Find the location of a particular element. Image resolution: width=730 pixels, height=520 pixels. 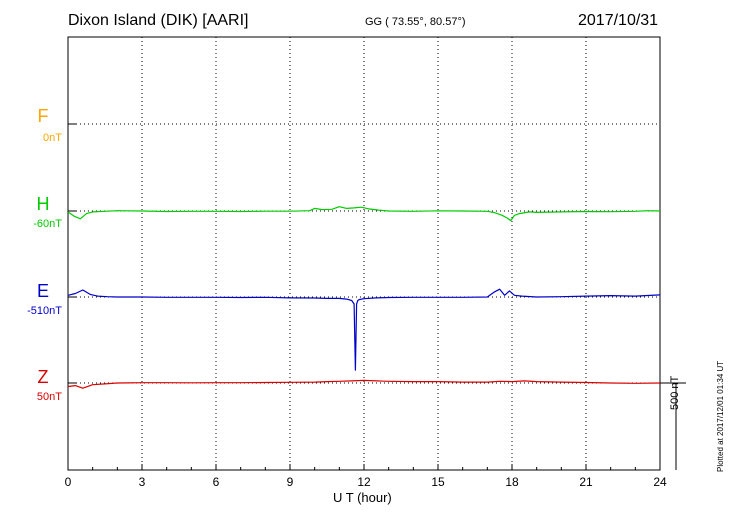

component-label-z: Z is located at coordinates (43, 377).